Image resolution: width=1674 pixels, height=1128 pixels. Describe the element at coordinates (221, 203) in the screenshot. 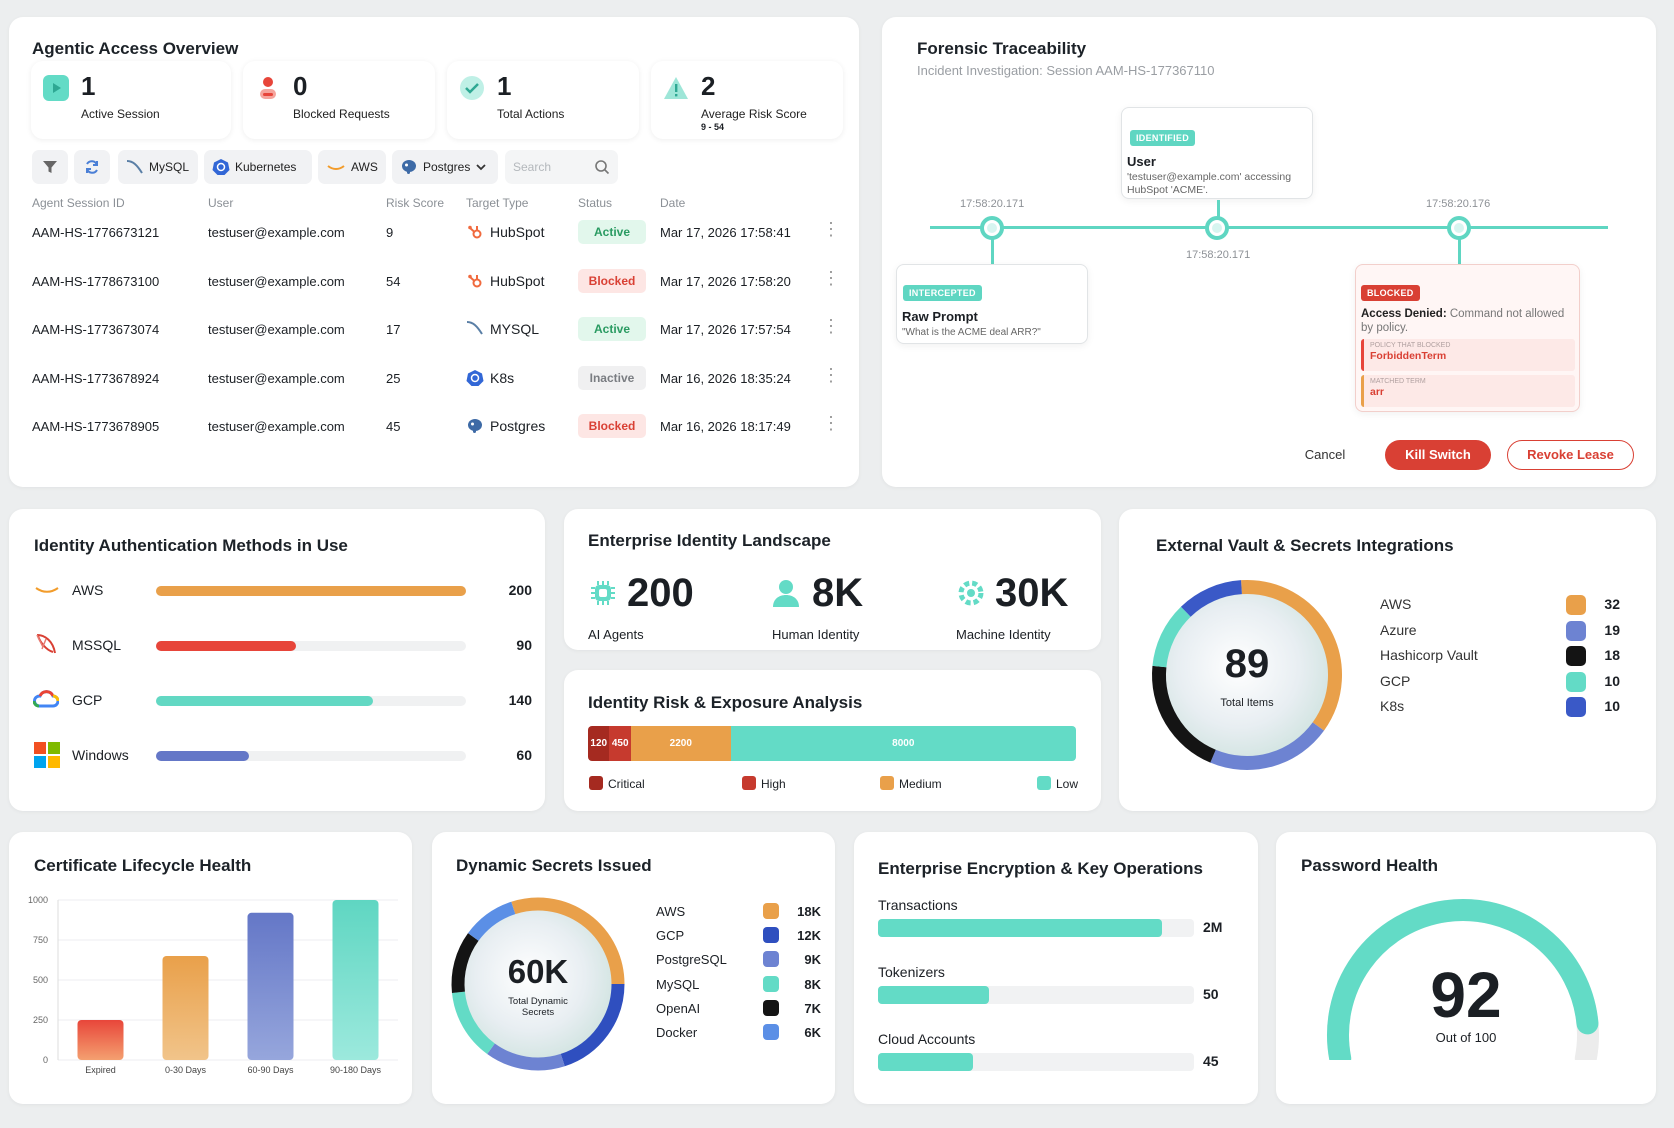

I see `col-header-user: User` at that location.